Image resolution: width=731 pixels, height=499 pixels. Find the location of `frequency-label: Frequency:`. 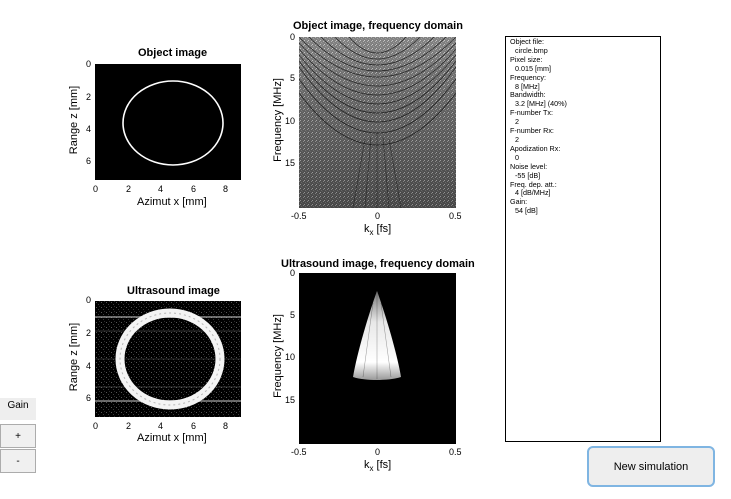

frequency-label: Frequency: is located at coordinates (528, 77).